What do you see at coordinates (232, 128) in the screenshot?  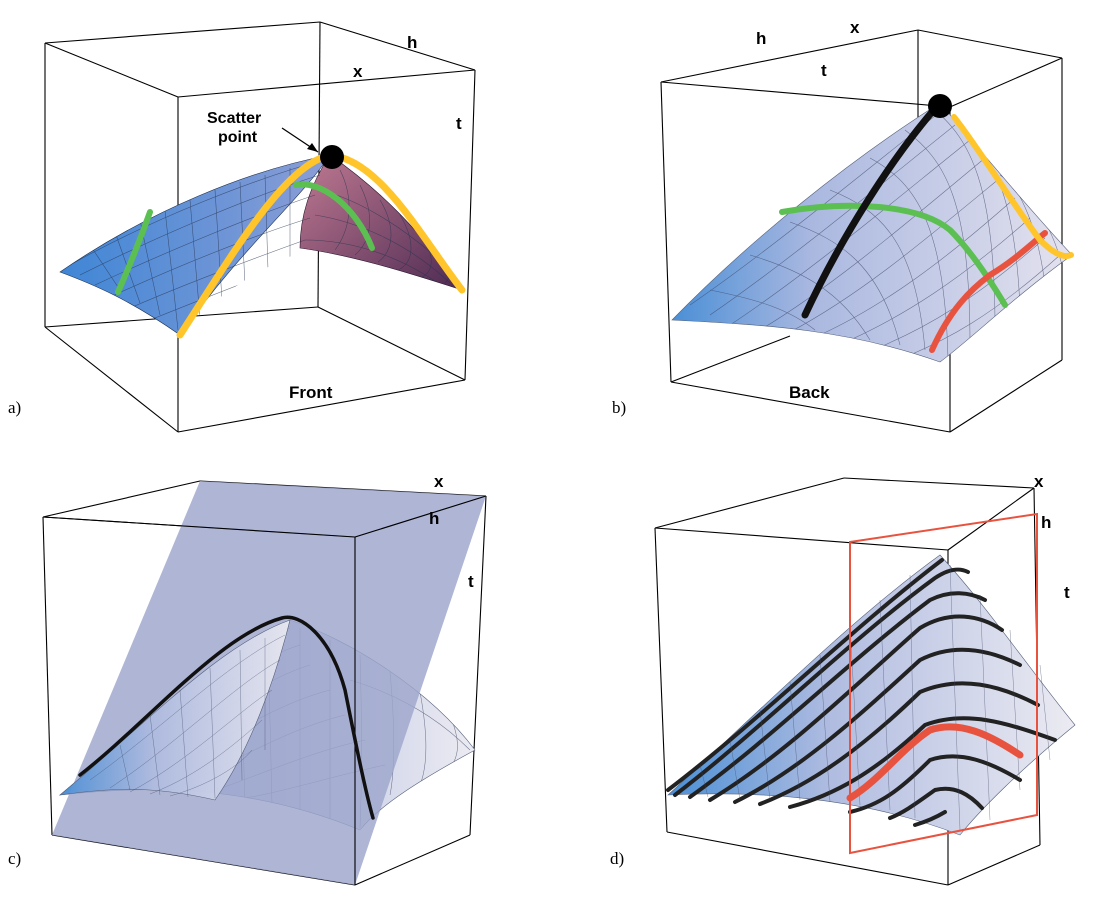 I see `scatter-point-annotation: Scatter point` at bounding box center [232, 128].